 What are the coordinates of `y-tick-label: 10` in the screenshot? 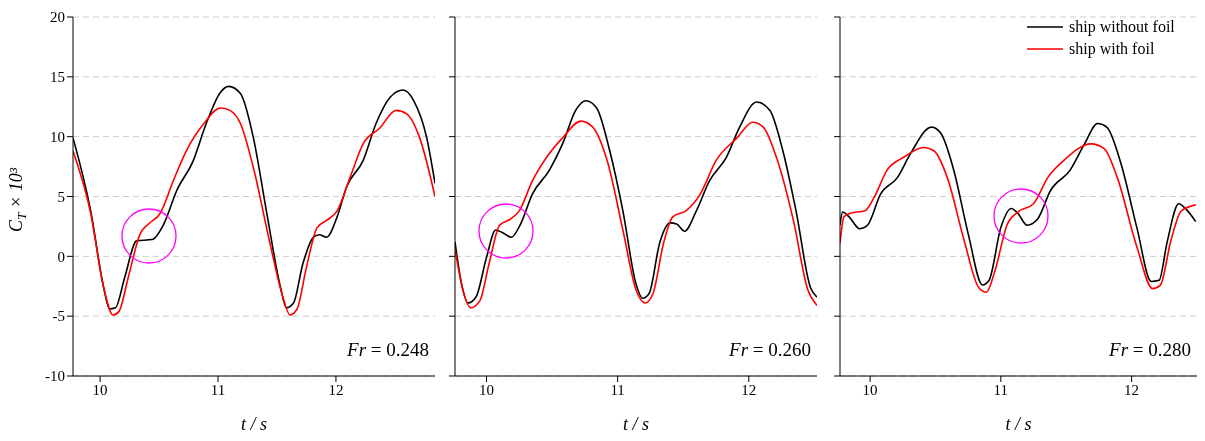 It's located at (57, 136).